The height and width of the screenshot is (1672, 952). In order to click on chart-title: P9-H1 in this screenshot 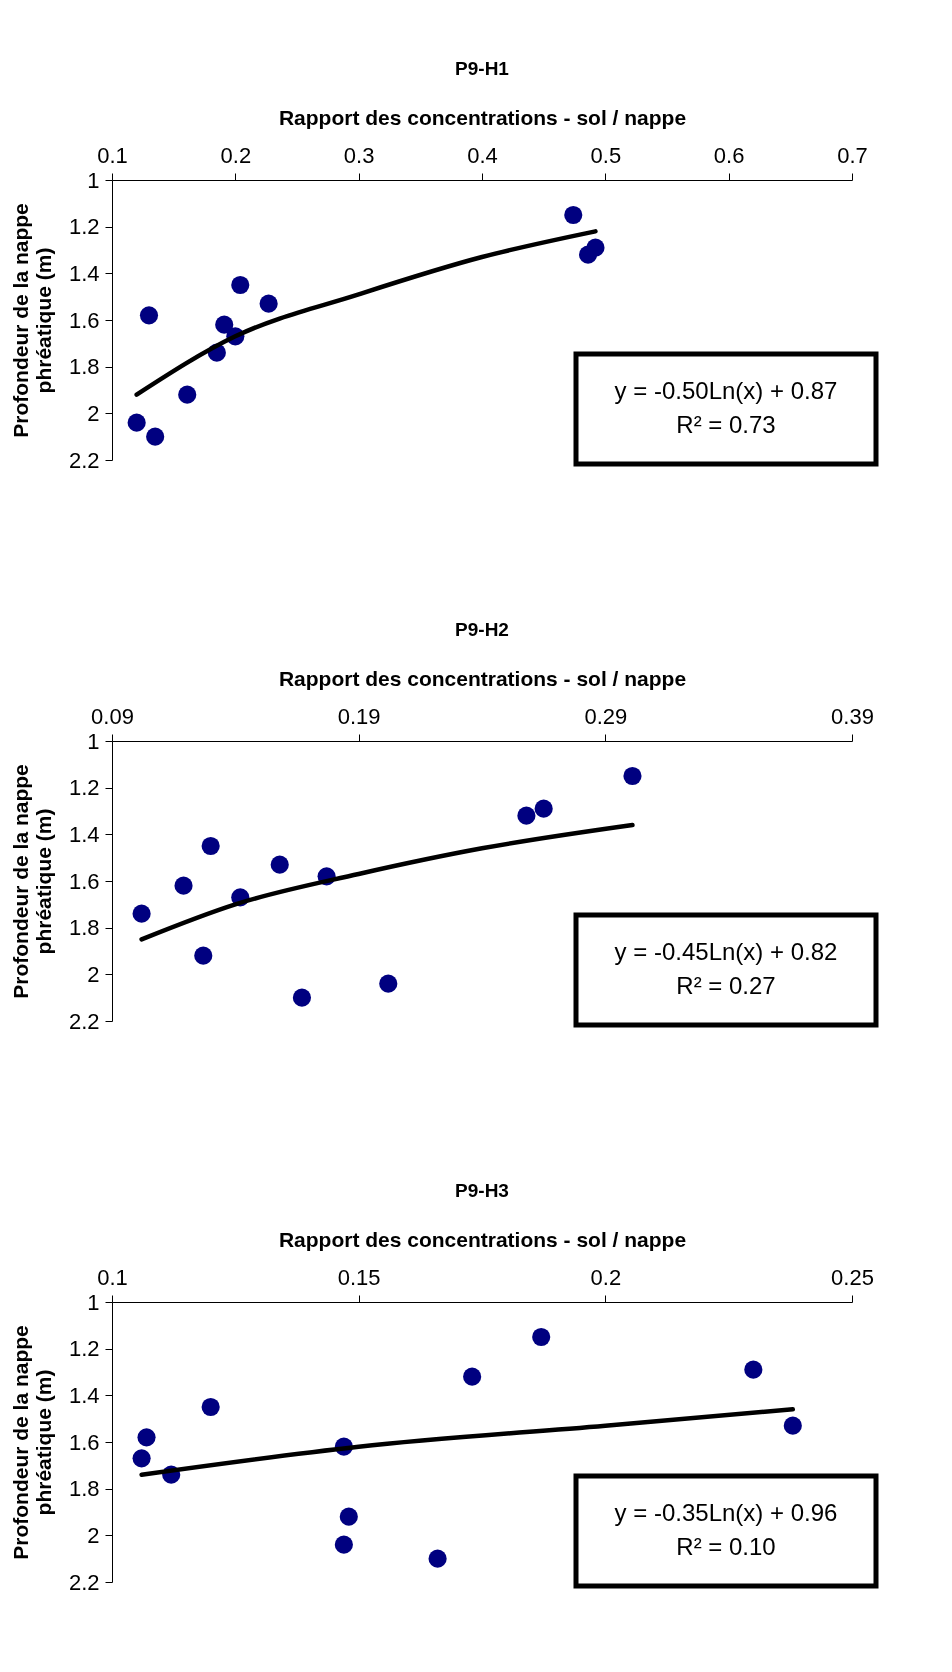, I will do `click(482, 68)`.